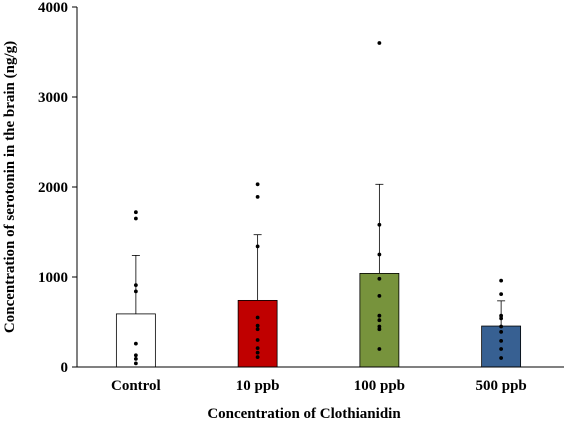  What do you see at coordinates (258, 386) in the screenshot?
I see `x-tick-label: 10 ppb` at bounding box center [258, 386].